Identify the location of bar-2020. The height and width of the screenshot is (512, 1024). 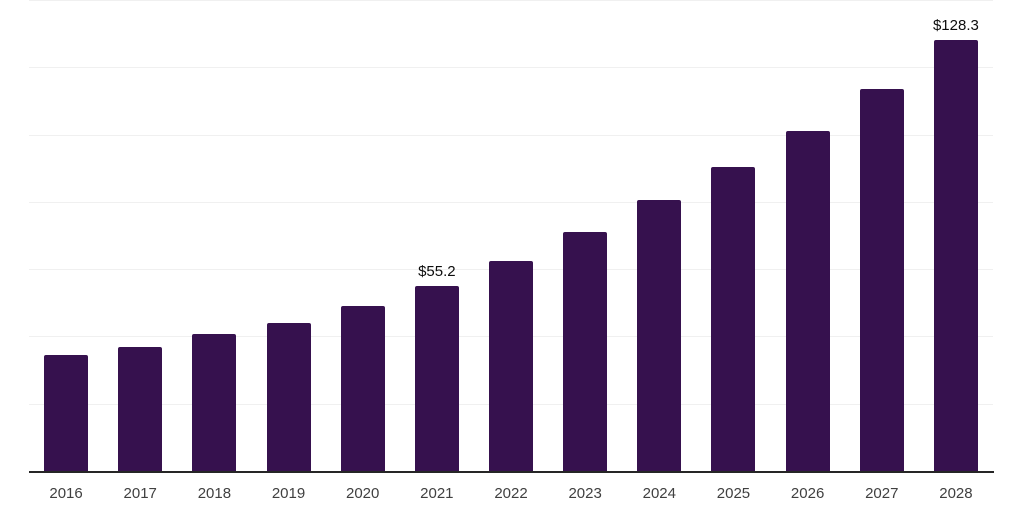
(362, 388).